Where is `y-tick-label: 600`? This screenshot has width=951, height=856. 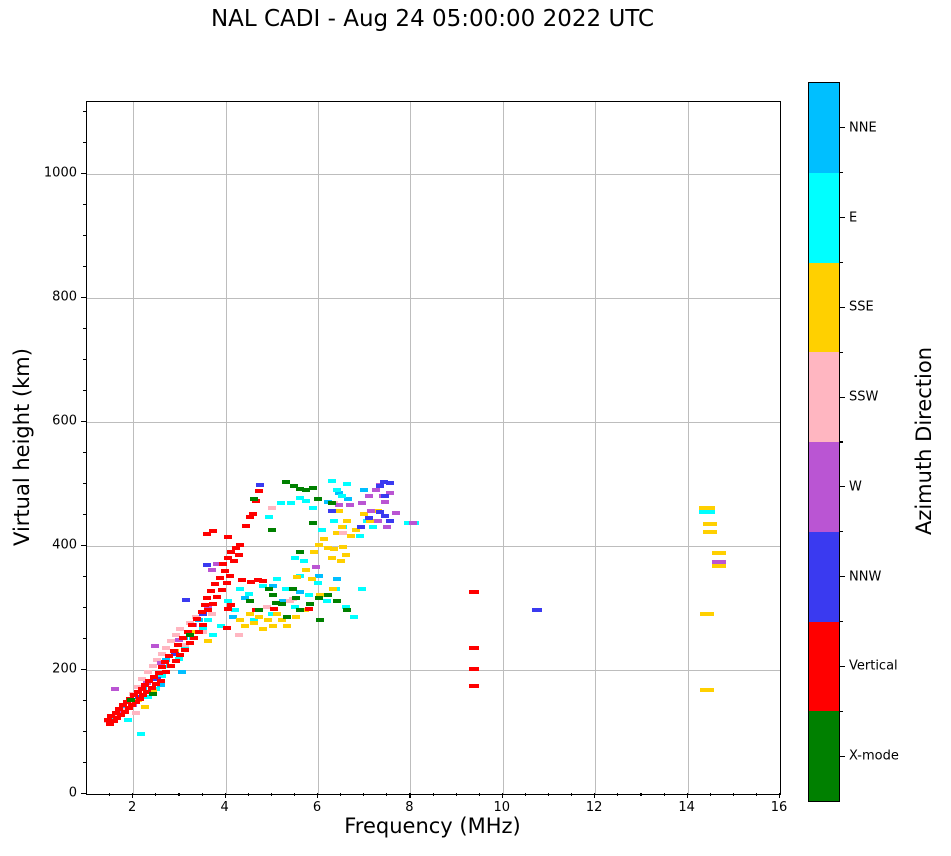 y-tick-label: 600 is located at coordinates (64, 421).